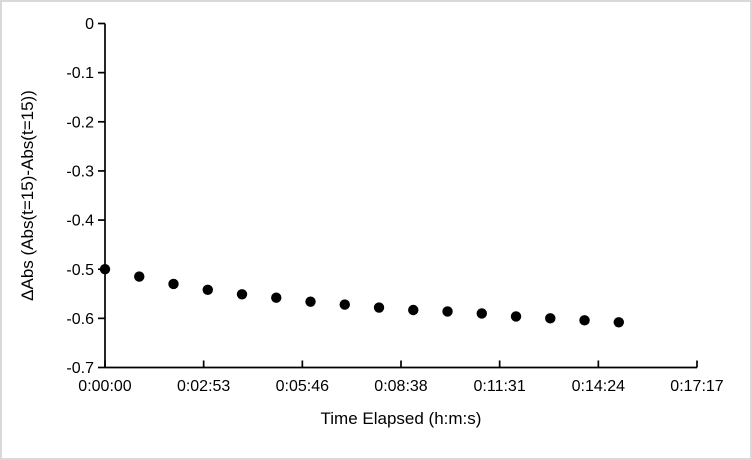 The image size is (752, 460). Describe the element at coordinates (696, 386) in the screenshot. I see `x-tick-label: 0:17:17` at that location.